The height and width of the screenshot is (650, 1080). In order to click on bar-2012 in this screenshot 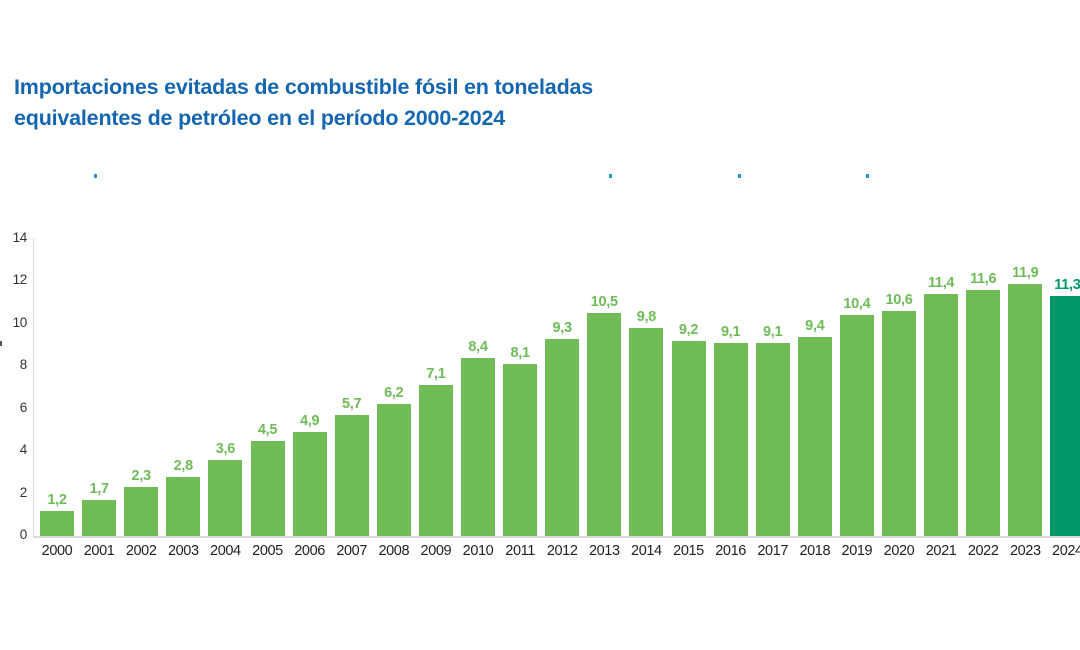, I will do `click(562, 437)`.